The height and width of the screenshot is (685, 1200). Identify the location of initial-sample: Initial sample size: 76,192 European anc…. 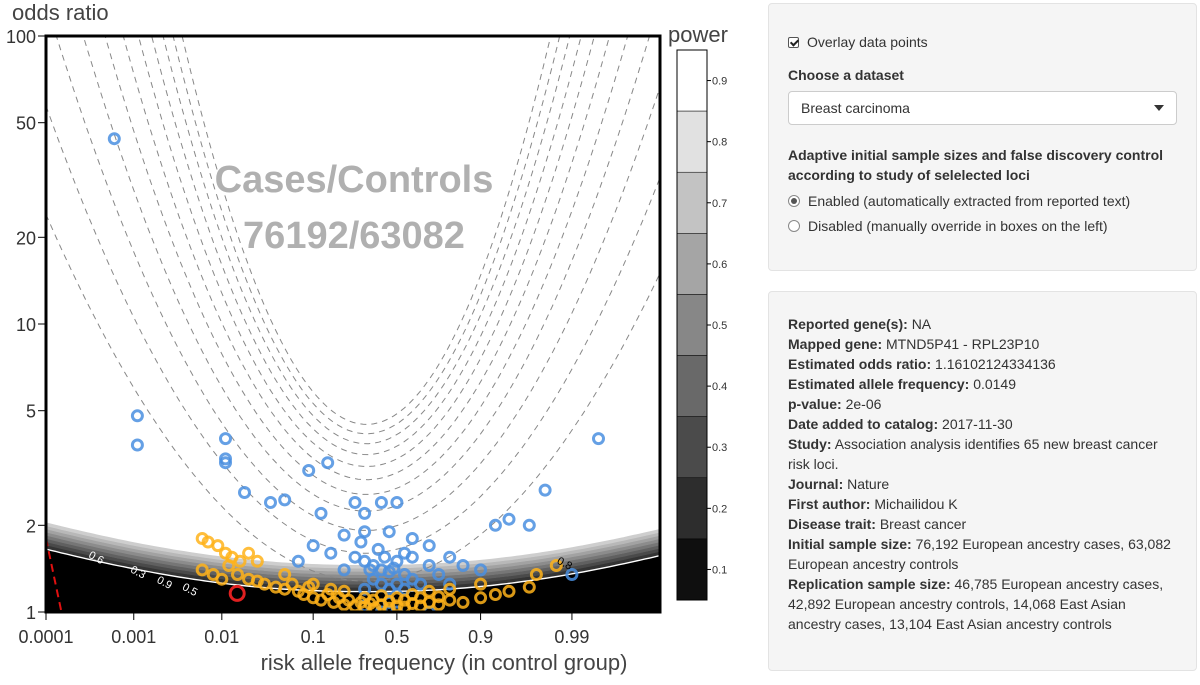
(982, 554).